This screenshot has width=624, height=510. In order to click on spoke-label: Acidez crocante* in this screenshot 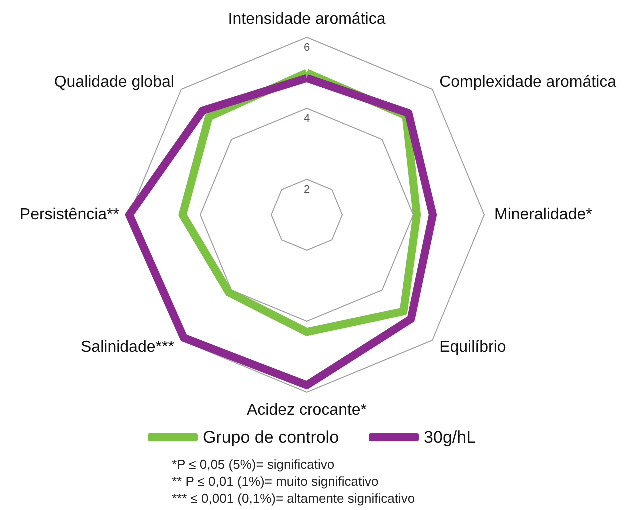, I will do `click(307, 410)`.